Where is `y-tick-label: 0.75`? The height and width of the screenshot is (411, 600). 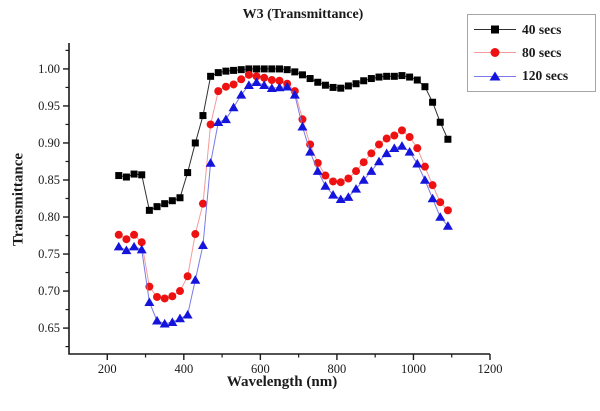
y-tick-label: 0.75 is located at coordinates (49, 254).